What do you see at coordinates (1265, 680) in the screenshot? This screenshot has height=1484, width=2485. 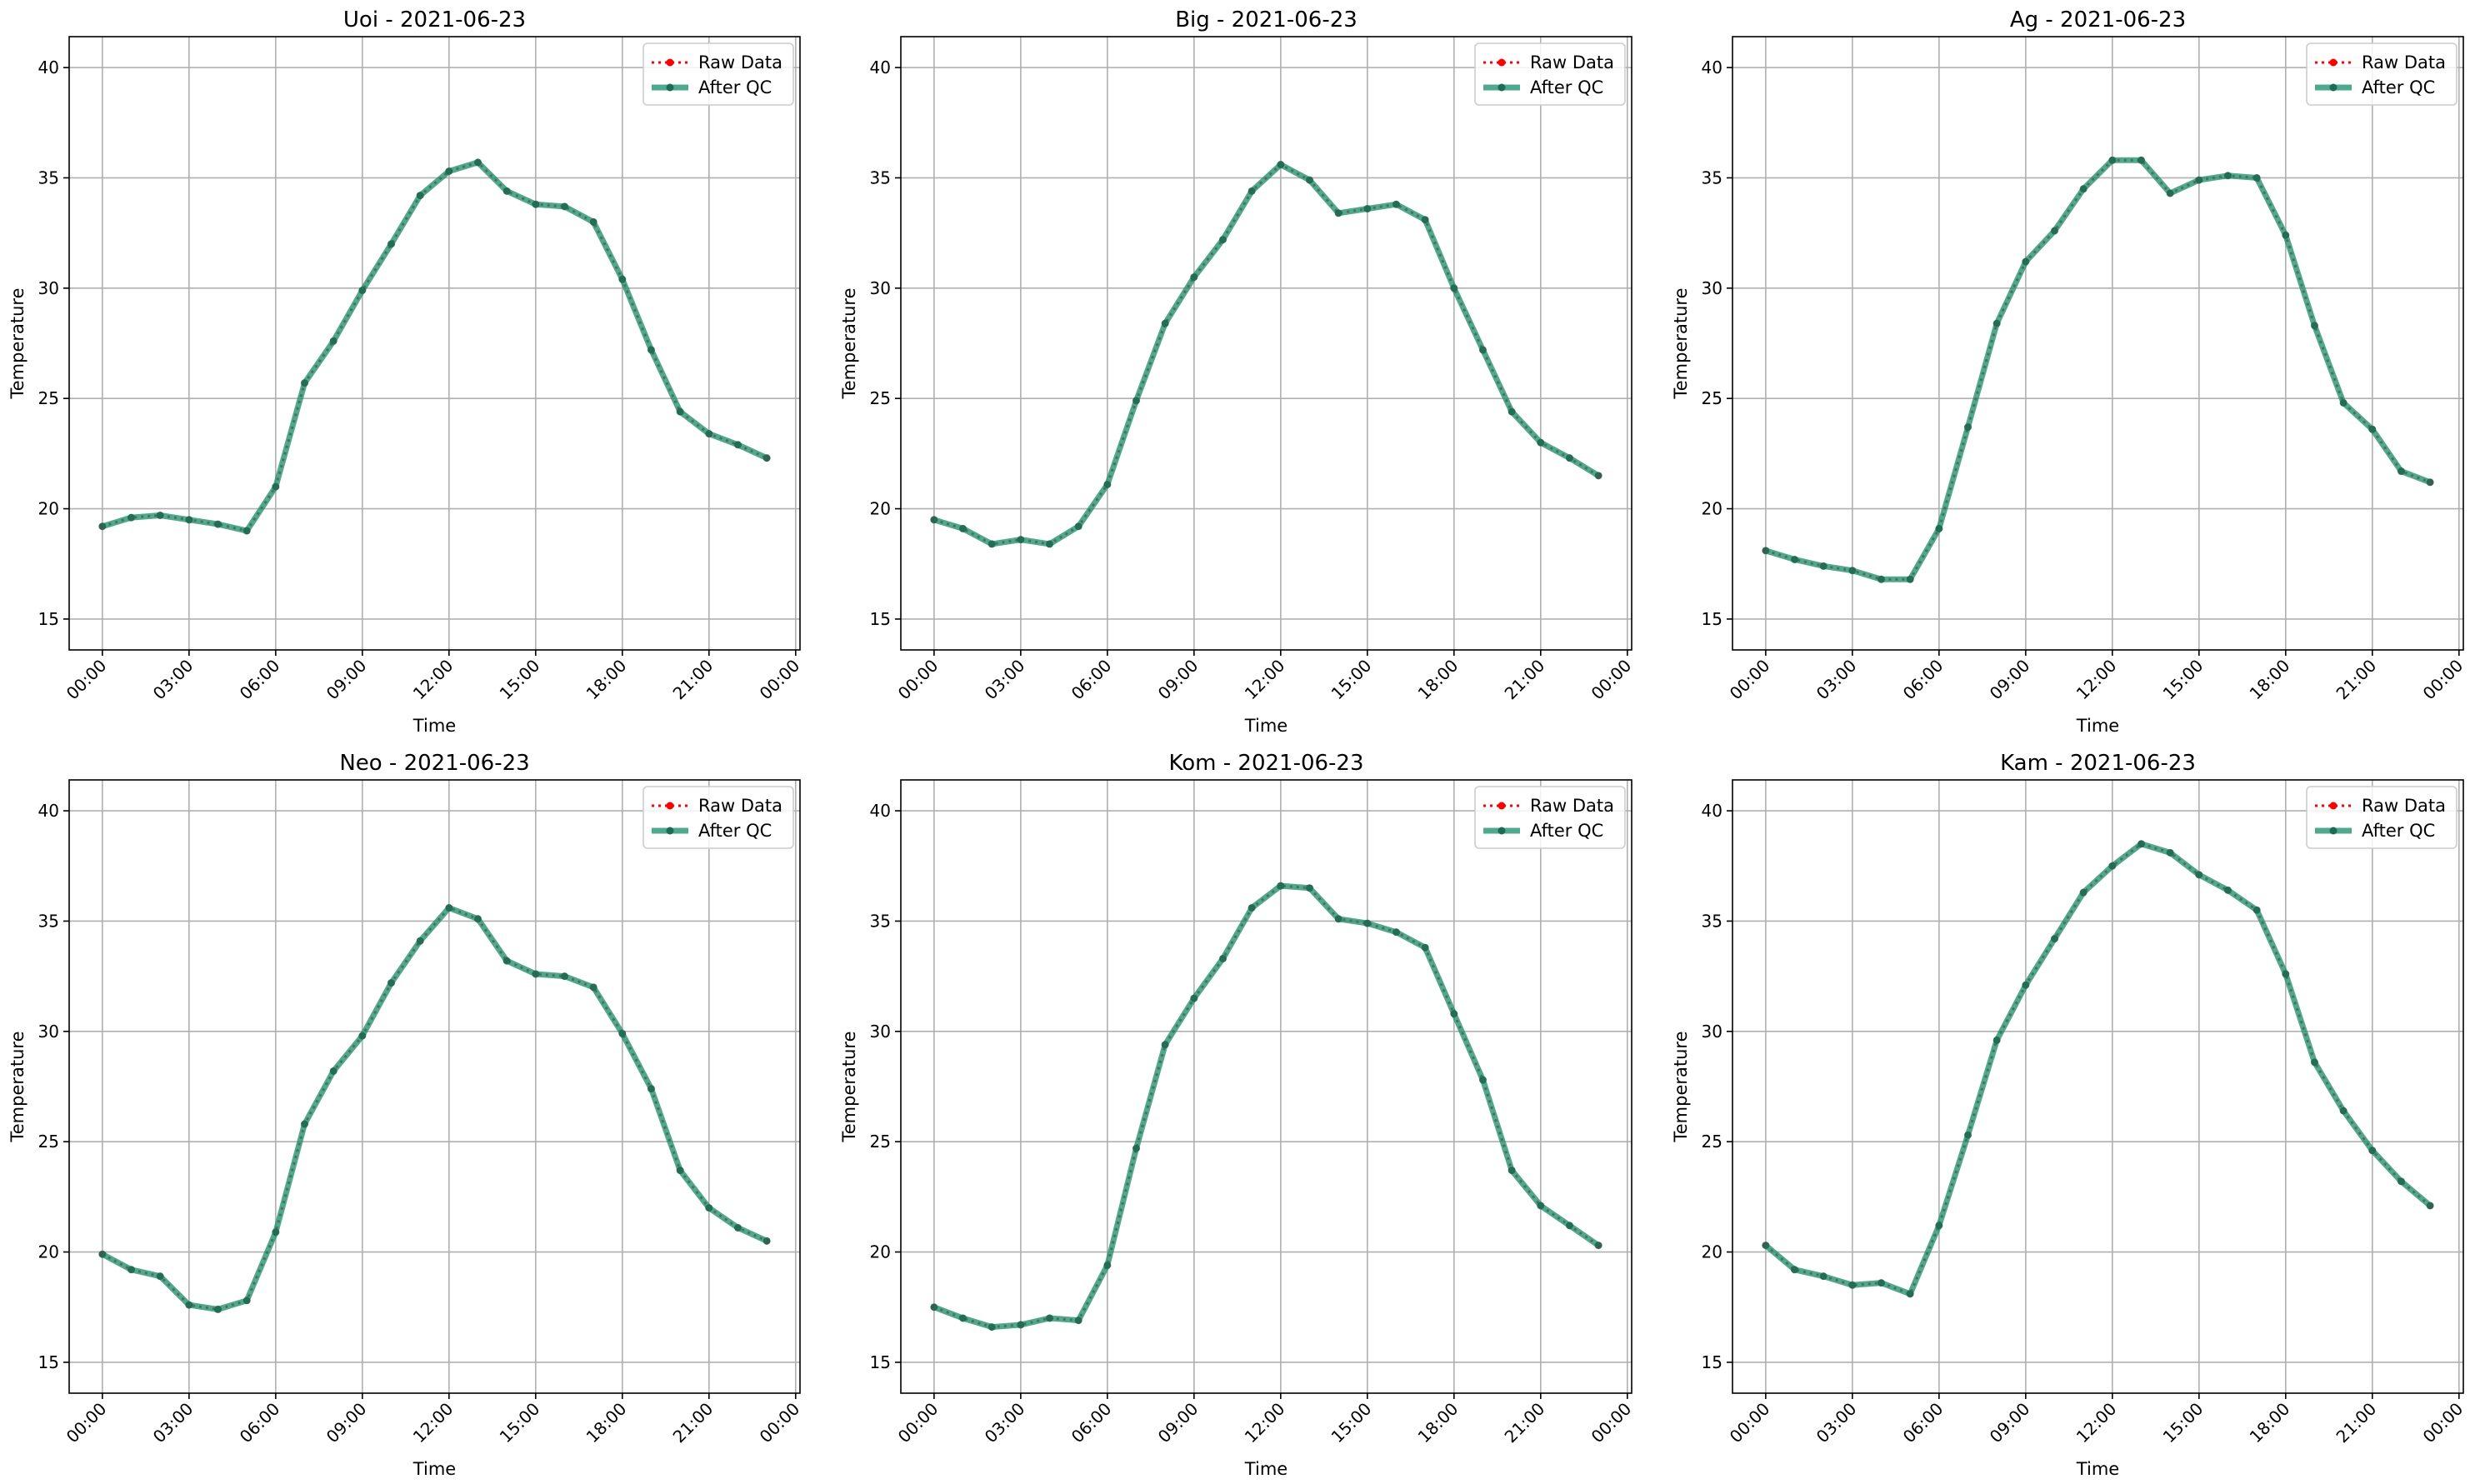 I see `x-tick-label: 12:00` at bounding box center [1265, 680].